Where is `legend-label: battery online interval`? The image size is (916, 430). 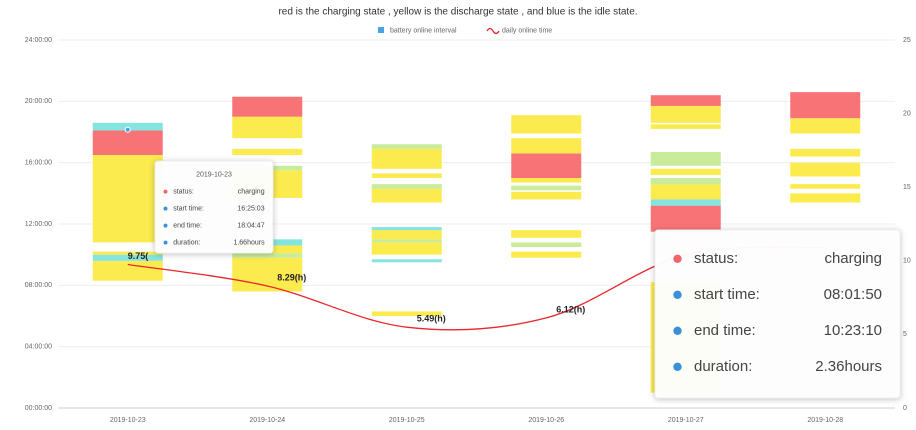 legend-label: battery online interval is located at coordinates (423, 30).